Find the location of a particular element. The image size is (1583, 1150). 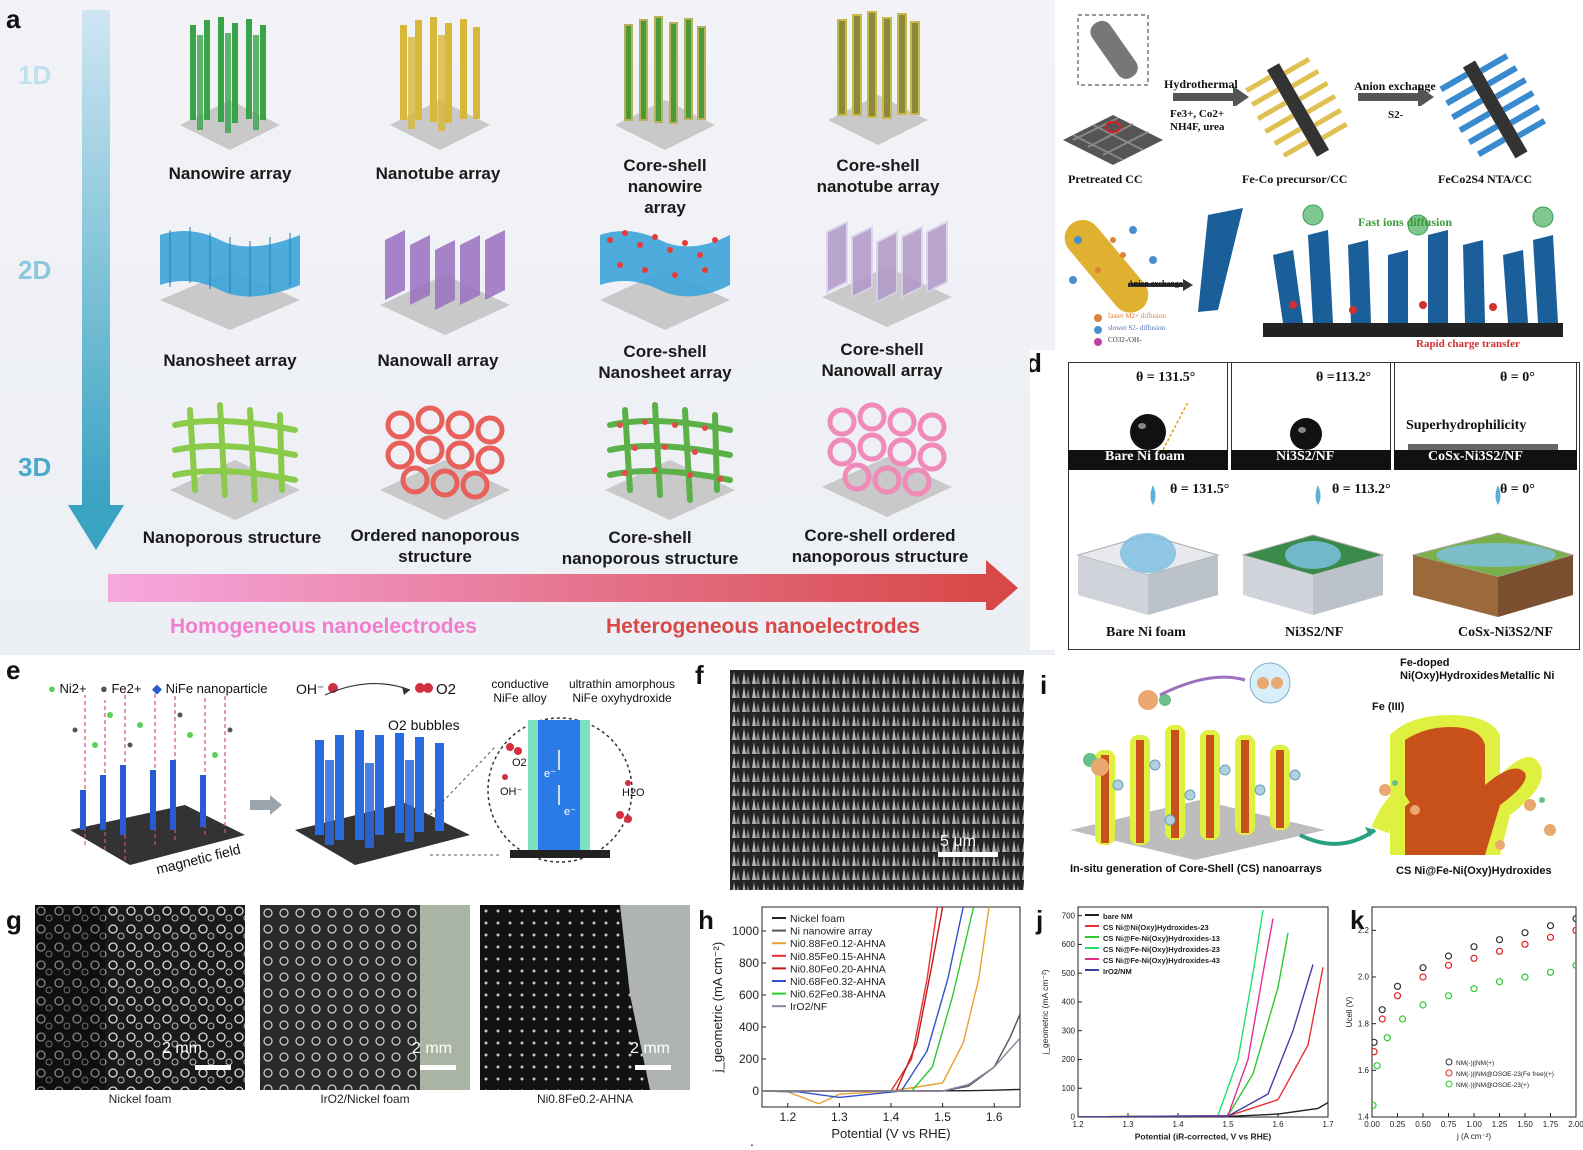

dim-1d: 1D is located at coordinates (35, 75).